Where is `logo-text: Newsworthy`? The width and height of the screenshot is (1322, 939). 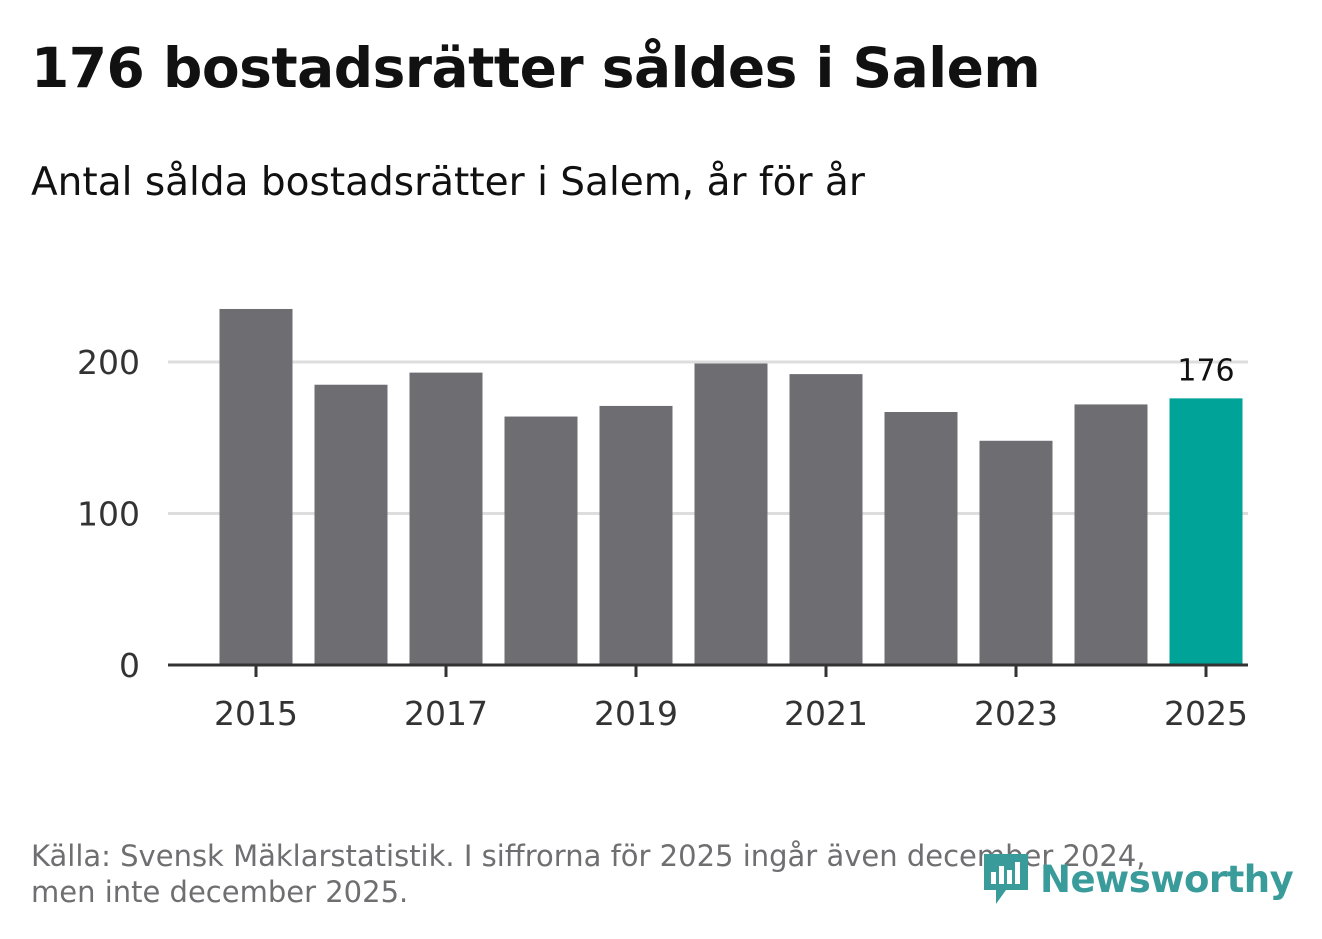 logo-text: Newsworthy is located at coordinates (1167, 879).